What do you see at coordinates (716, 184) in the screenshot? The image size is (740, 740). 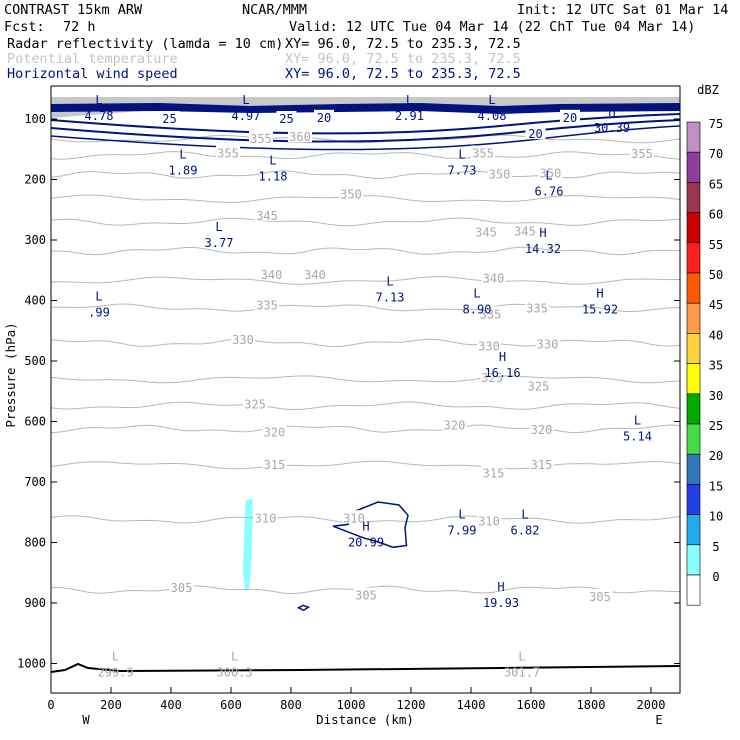 I see `colorbar-level: 65` at bounding box center [716, 184].